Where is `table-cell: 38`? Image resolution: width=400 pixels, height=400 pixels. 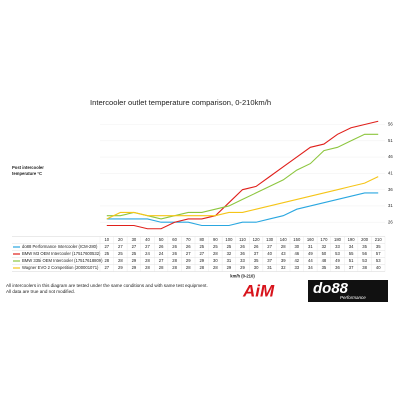 table-cell: 38 is located at coordinates (364, 267).